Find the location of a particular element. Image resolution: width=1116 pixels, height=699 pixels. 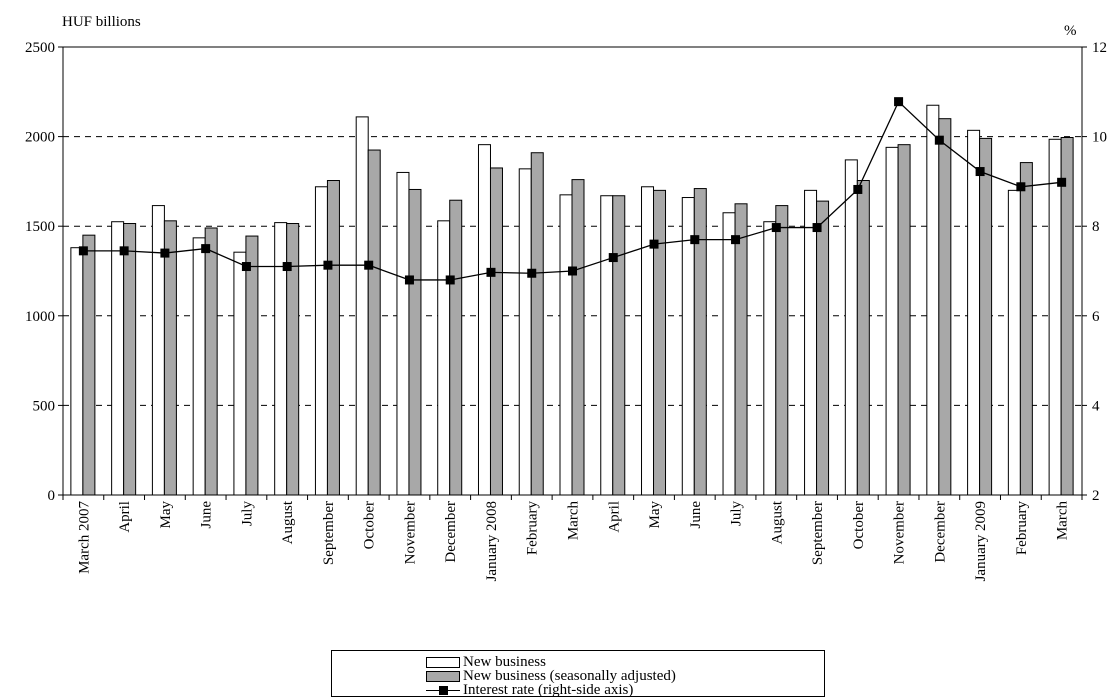

left-tick-label: 0 is located at coordinates (52, 496).